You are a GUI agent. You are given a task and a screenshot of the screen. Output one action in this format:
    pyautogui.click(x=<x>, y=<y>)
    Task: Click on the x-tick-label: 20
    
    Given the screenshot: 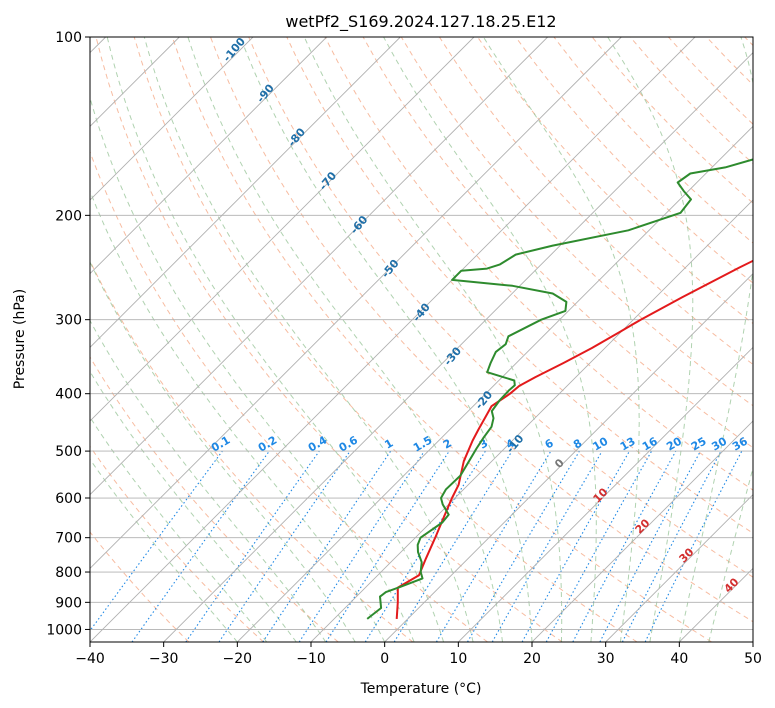 What is the action you would take?
    pyautogui.click(x=532, y=659)
    